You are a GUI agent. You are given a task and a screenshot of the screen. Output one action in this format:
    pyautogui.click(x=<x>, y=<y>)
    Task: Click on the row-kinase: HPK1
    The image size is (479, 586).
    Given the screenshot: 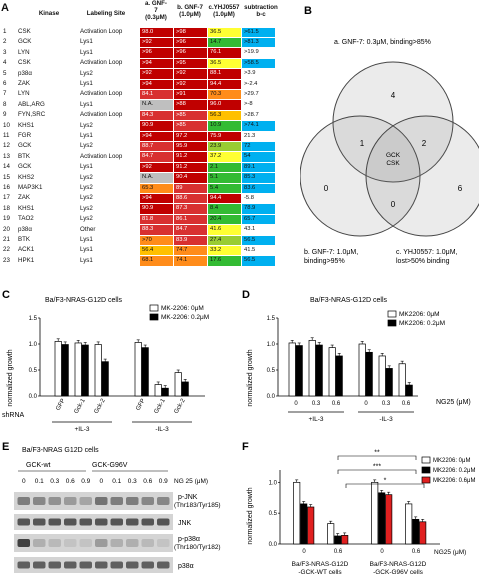 What is the action you would take?
    pyautogui.click(x=26, y=260)
    